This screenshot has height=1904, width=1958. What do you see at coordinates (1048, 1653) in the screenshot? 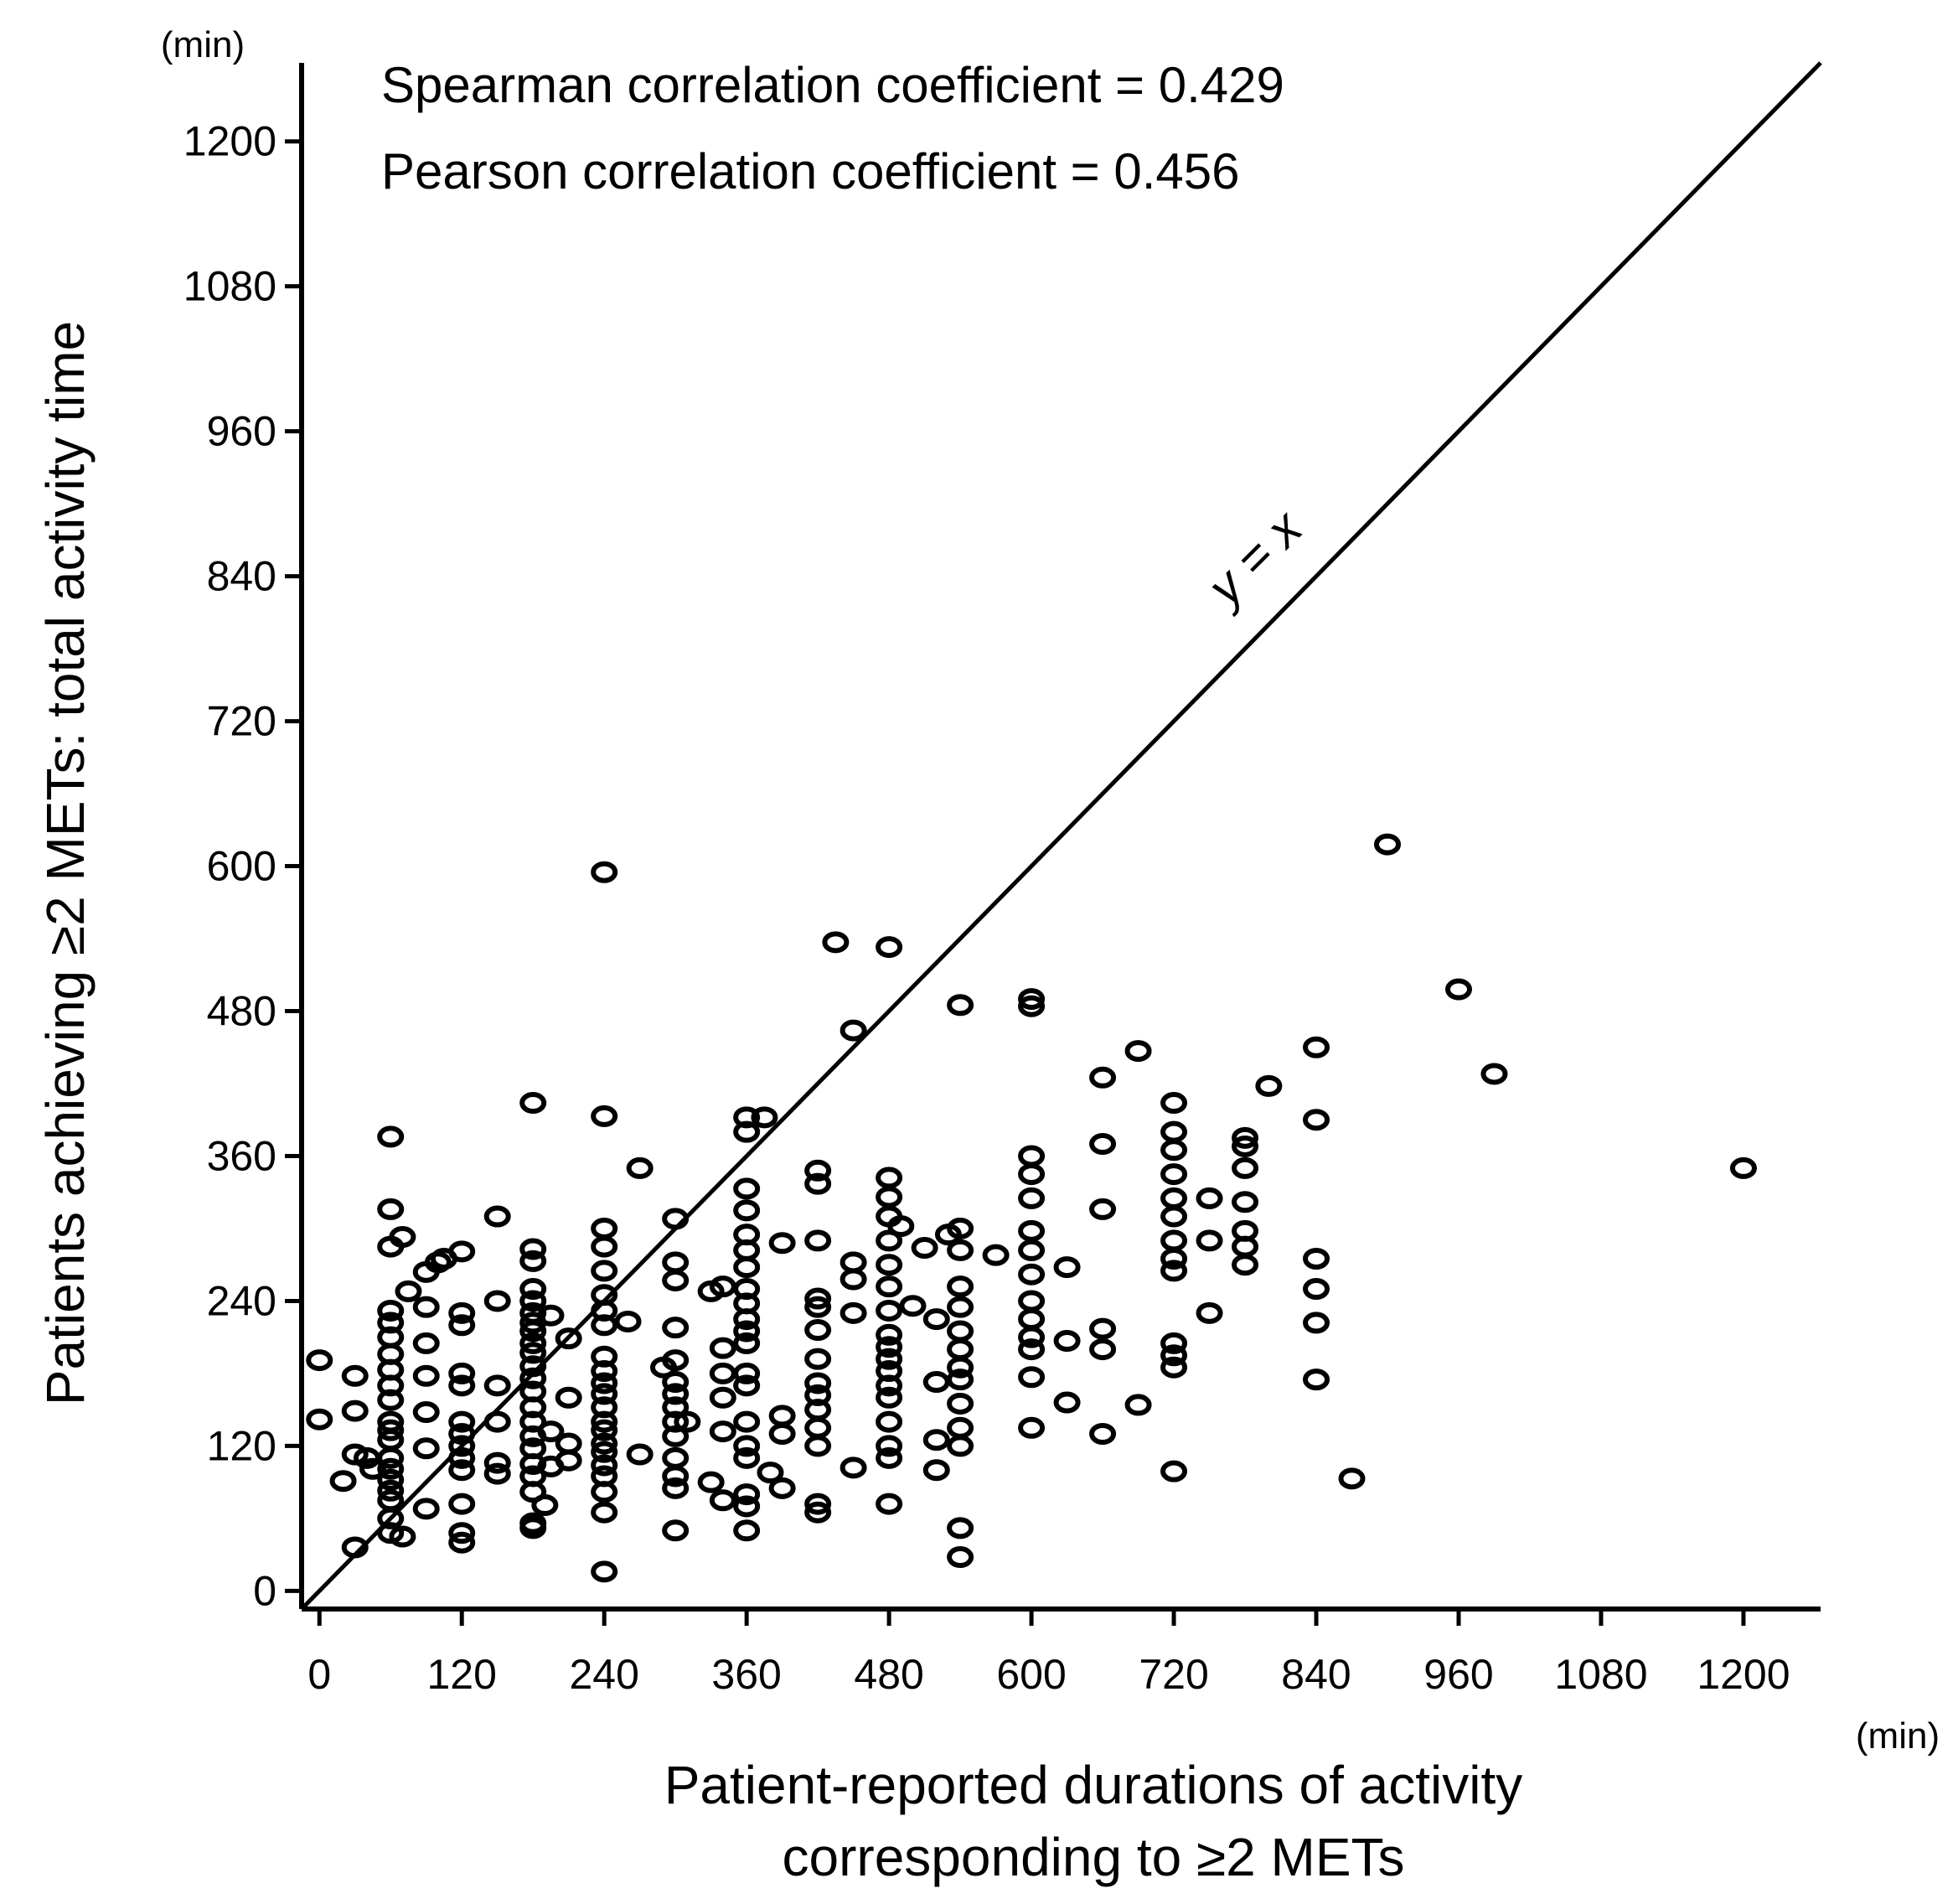
I see `x-axis-ticks: 0 120 240 360 480 600 720 840 960 1080 1200` at bounding box center [1048, 1653].